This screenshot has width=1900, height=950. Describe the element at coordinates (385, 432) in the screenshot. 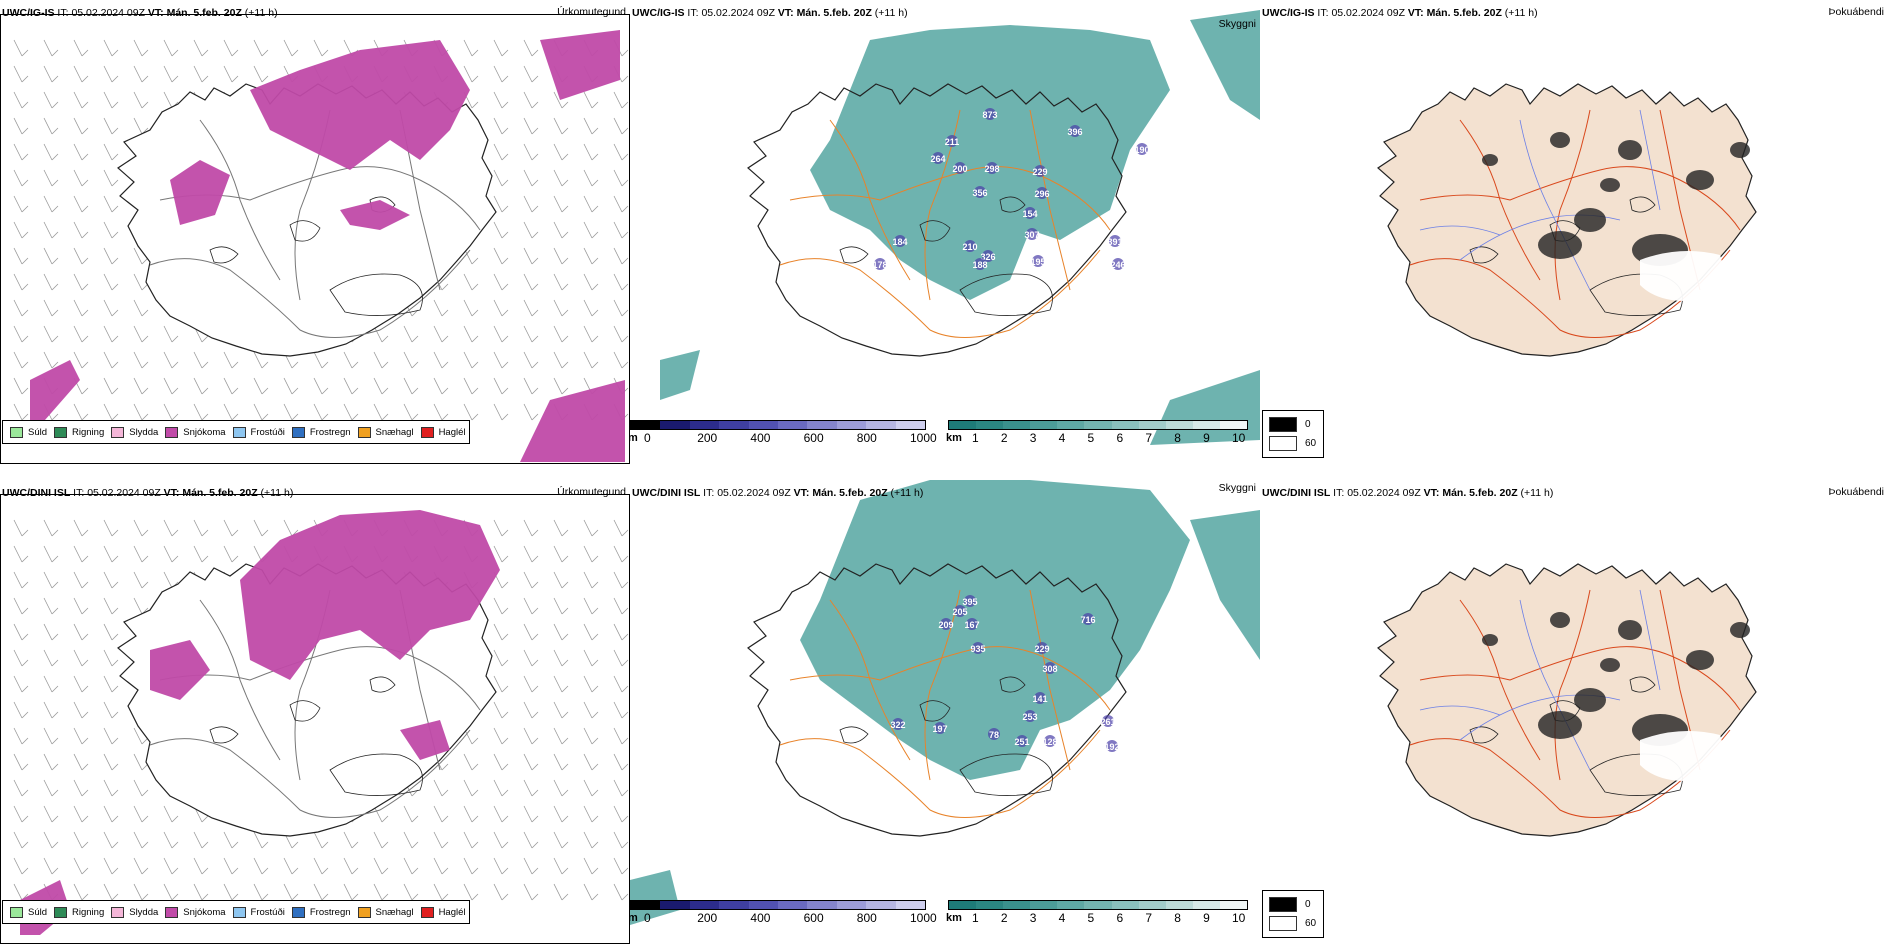

I see `legend-item: Snæhagl` at that location.